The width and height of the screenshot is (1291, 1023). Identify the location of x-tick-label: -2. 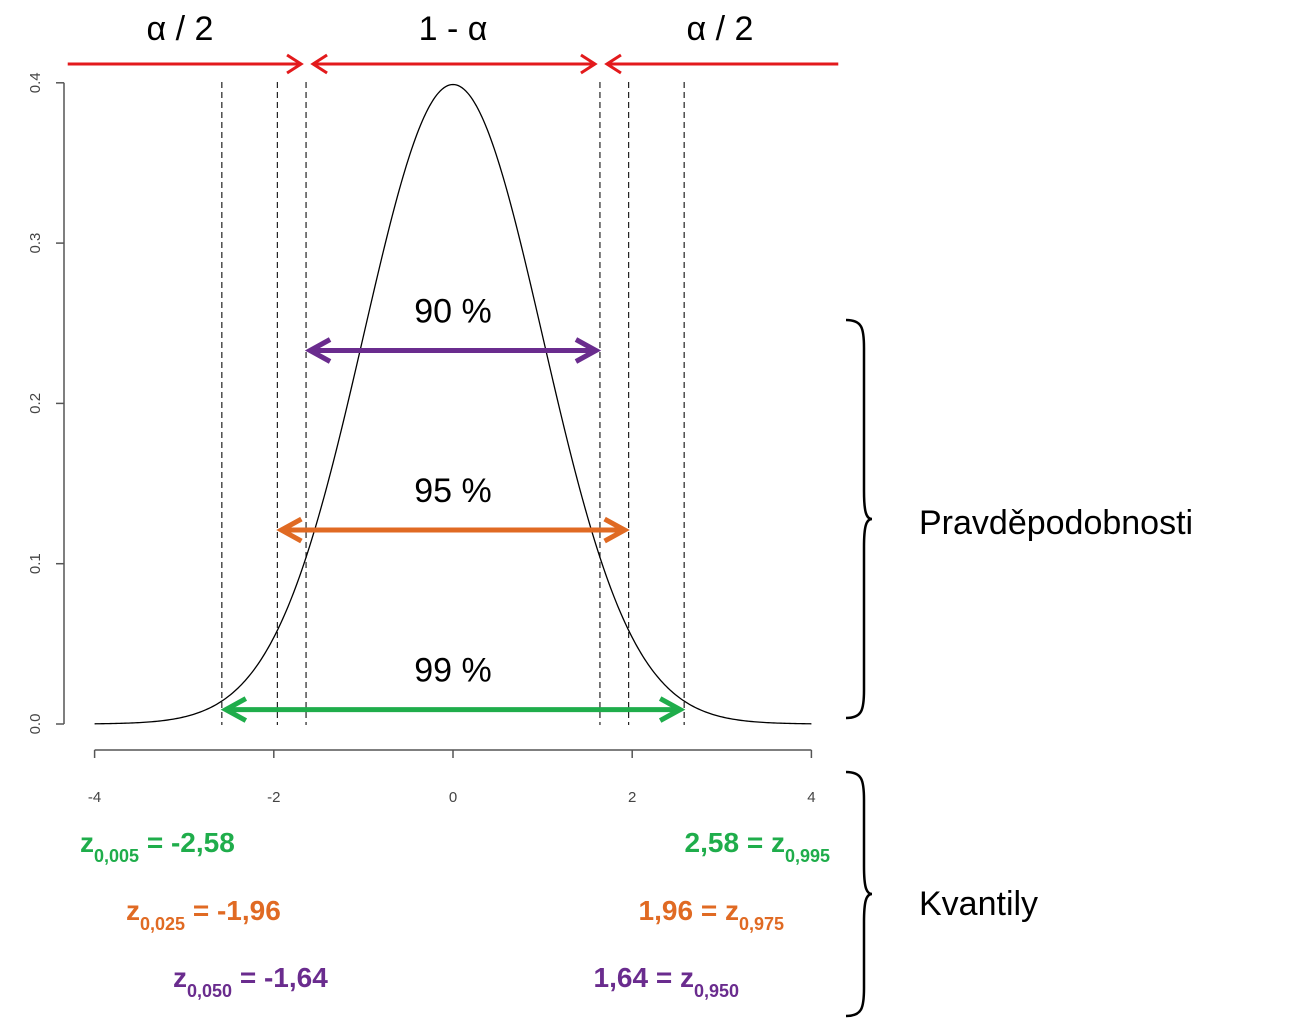
(273, 797).